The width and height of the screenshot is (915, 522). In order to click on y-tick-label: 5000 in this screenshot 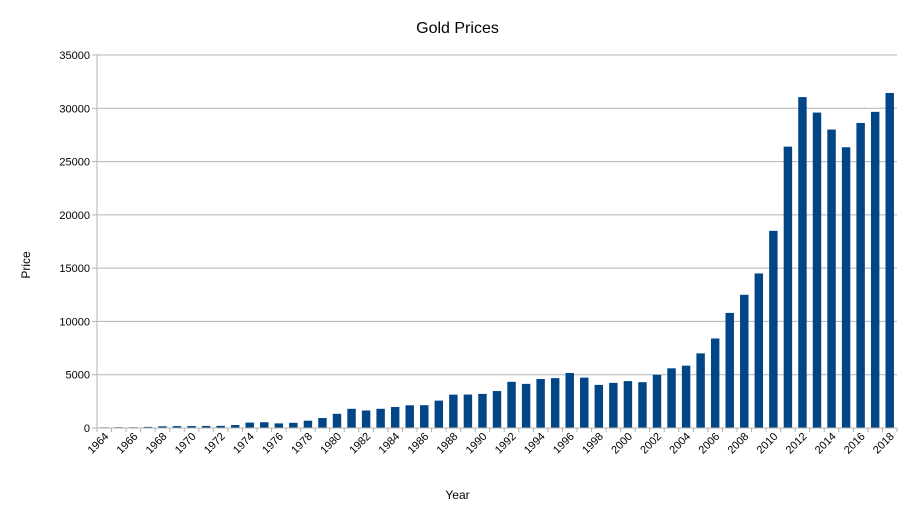, I will do `click(78, 376)`.